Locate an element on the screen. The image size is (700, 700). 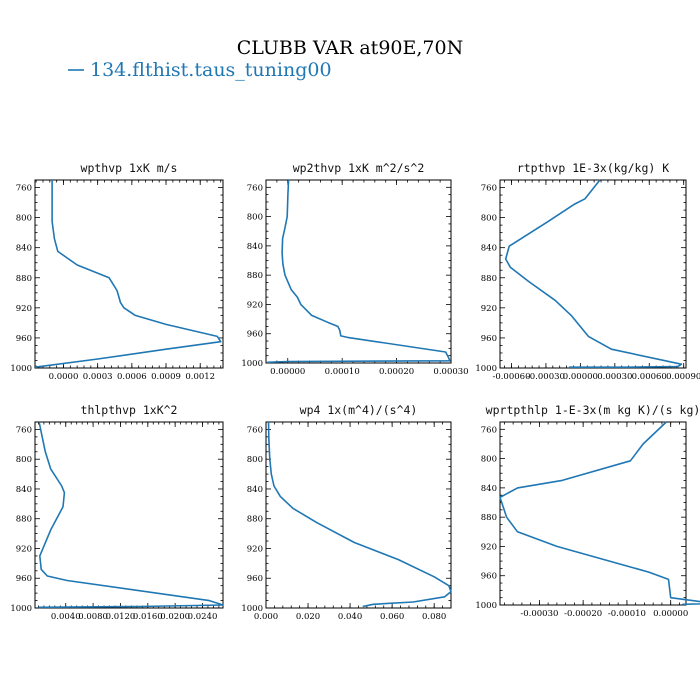
x-tick-label: 0.00020 is located at coordinates (396, 372).